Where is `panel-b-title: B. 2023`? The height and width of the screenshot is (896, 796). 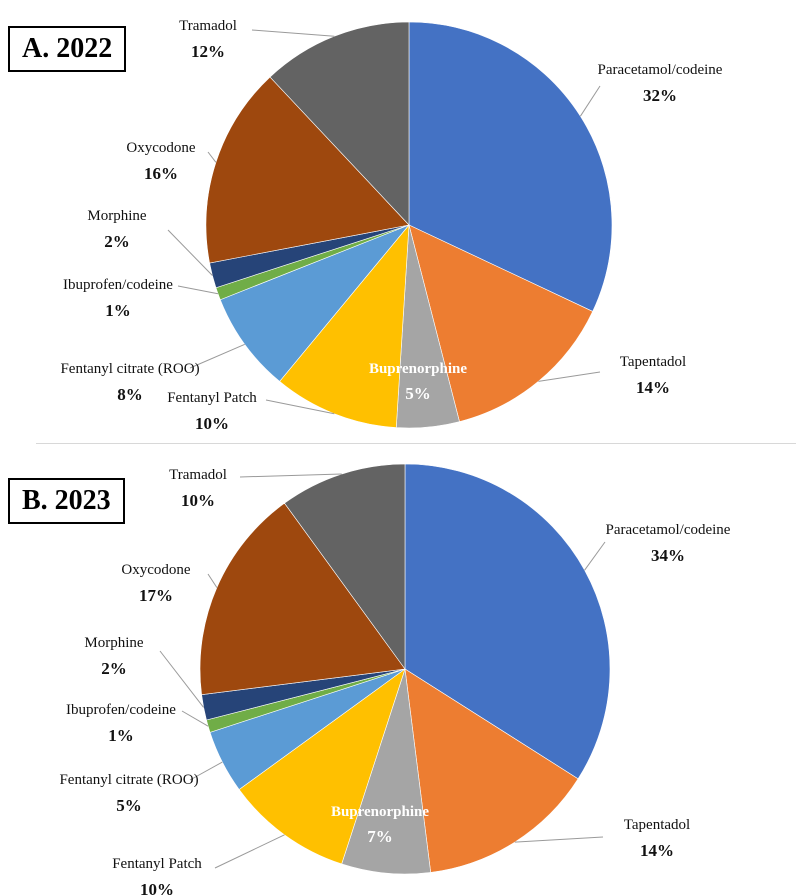
panel-b-title: B. 2023 is located at coordinates (66, 501).